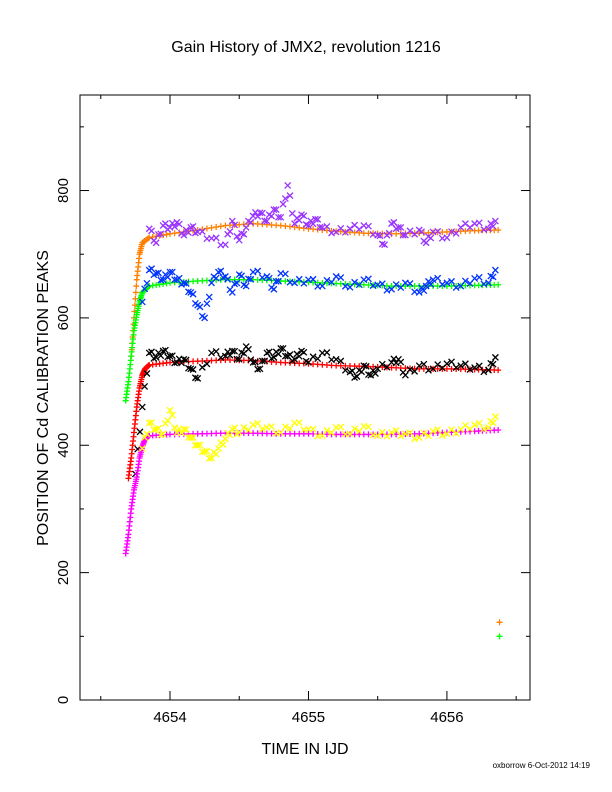  I want to click on footer-credit: oxborrow 6-Oct-2012 14:19, so click(542, 765).